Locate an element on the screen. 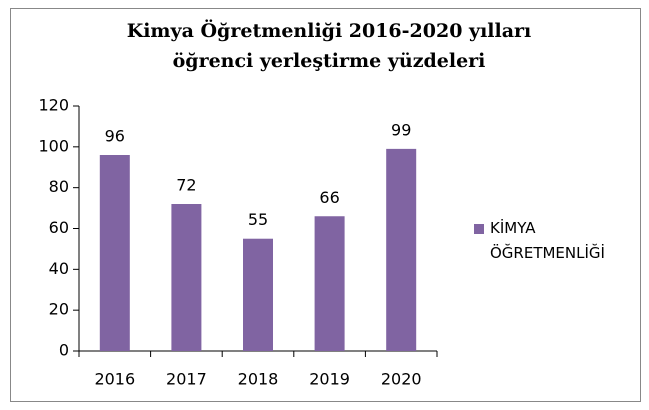  value-label: 96 is located at coordinates (115, 136).